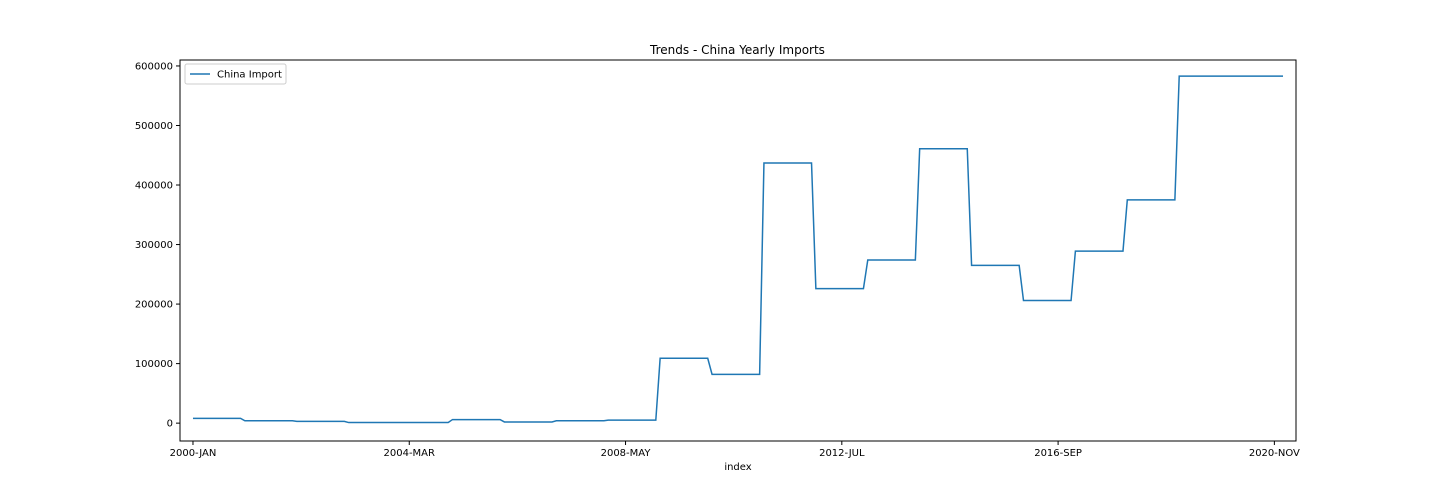 The width and height of the screenshot is (1440, 504). Describe the element at coordinates (154, 245) in the screenshot. I see `y-tick-label-3: 300000` at that location.